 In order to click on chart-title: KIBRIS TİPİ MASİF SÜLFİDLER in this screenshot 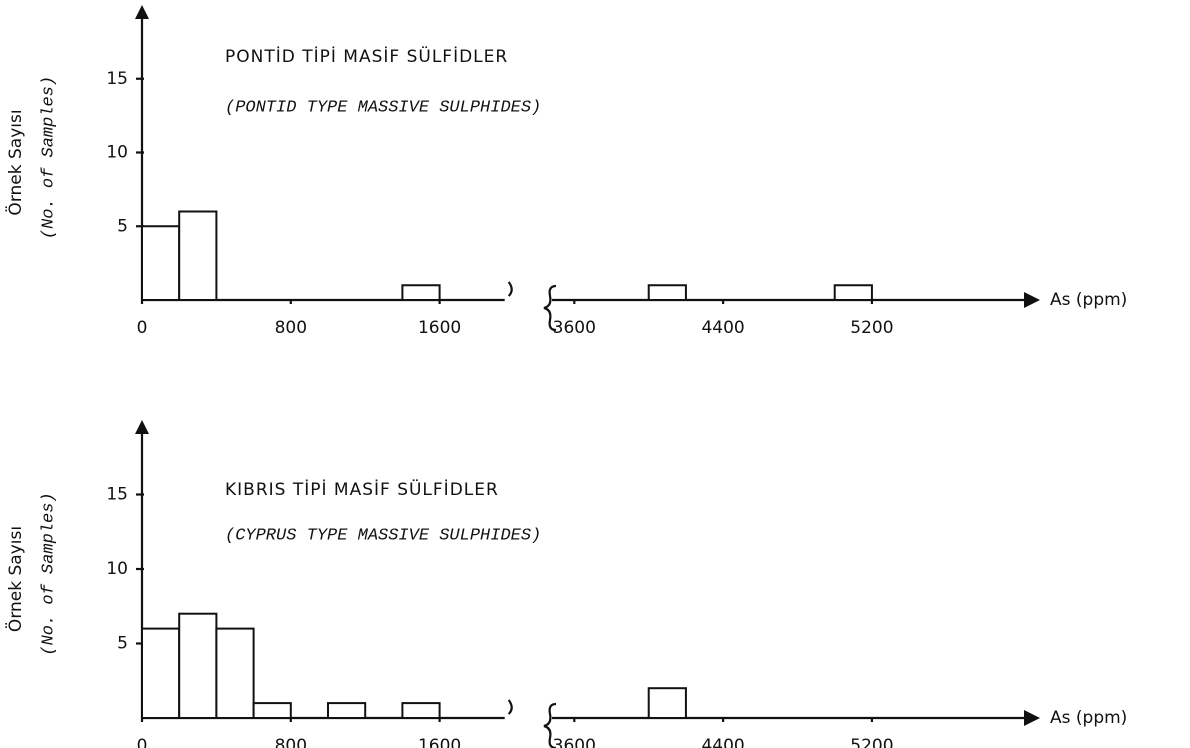, I will do `click(362, 489)`.